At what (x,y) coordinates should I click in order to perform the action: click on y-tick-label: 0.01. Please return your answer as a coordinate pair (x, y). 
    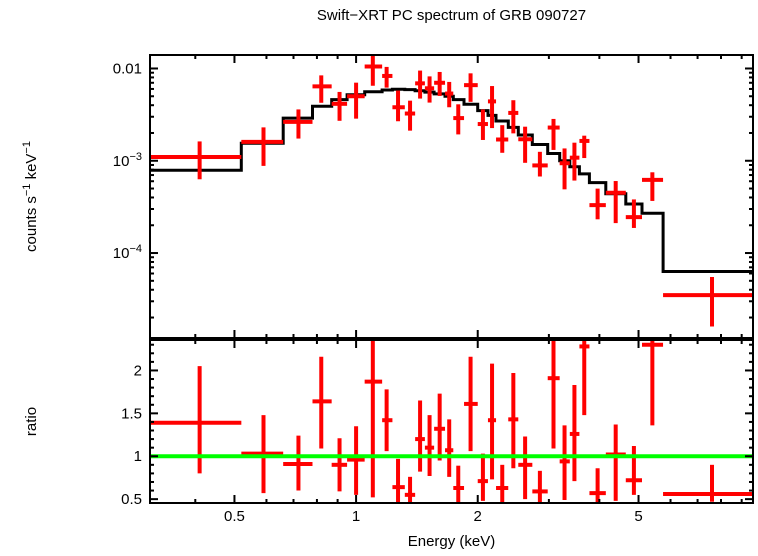
    Looking at the image, I should click on (127, 68).